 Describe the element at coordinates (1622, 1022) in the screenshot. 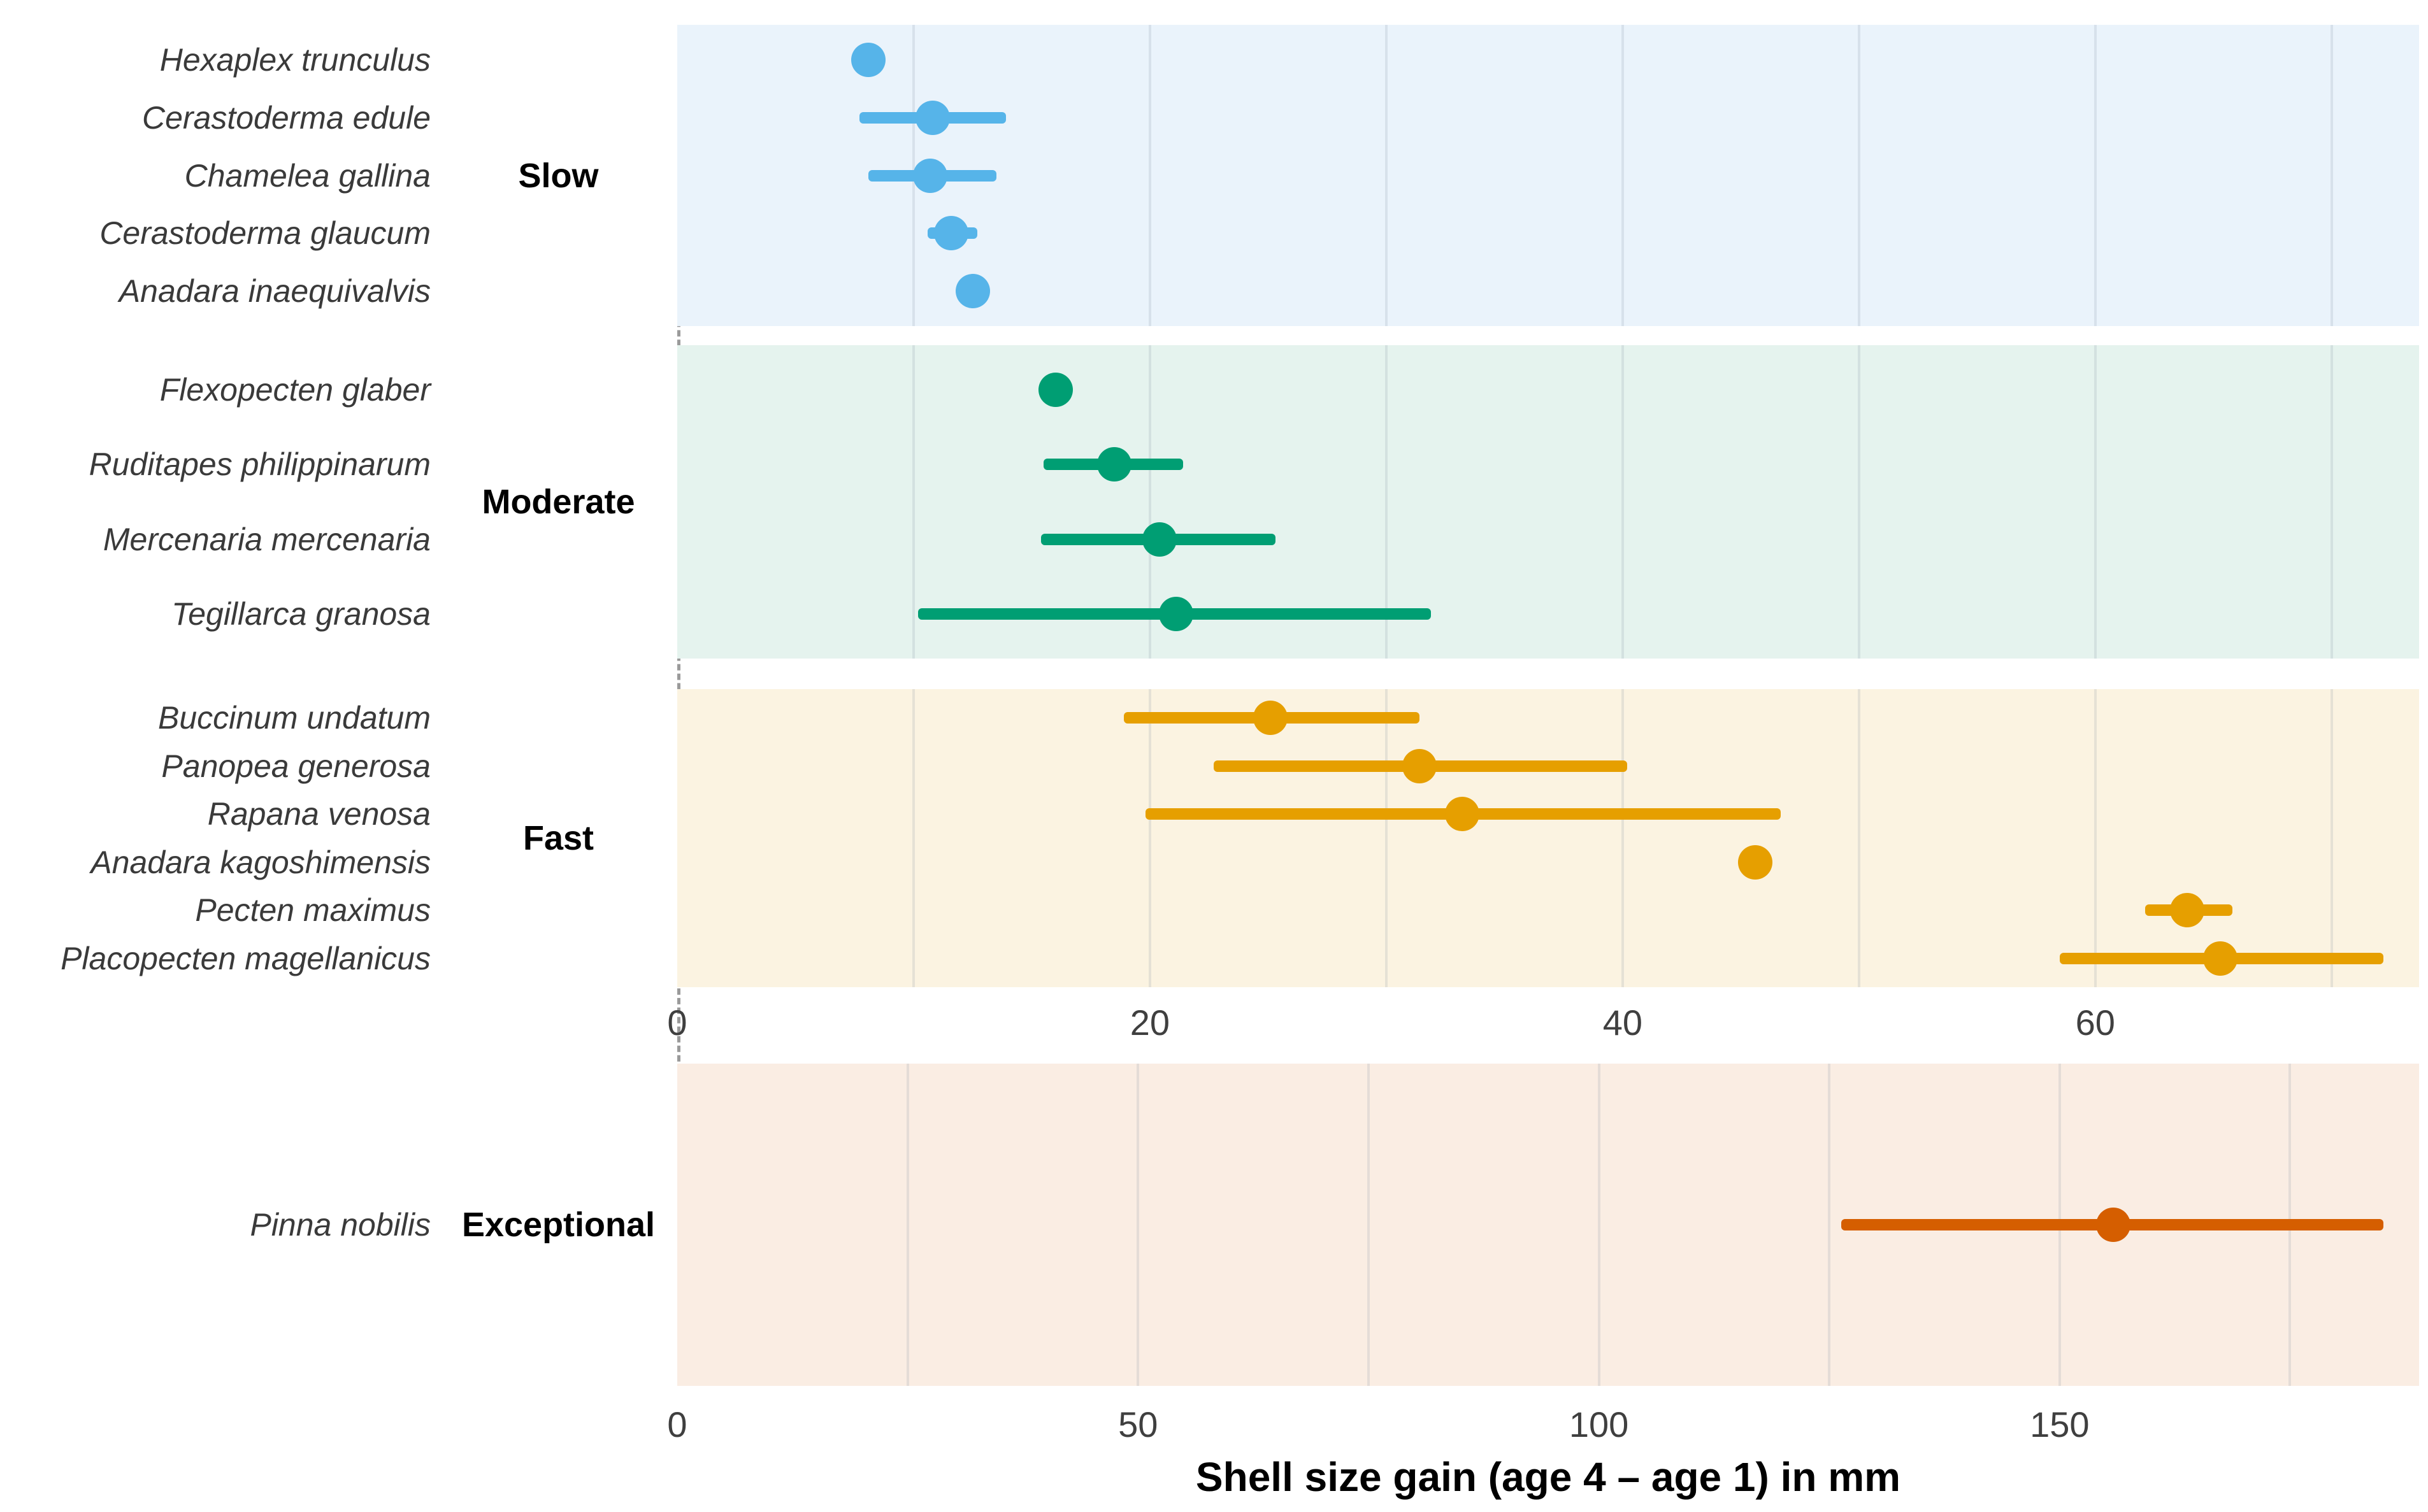

I see `x-tick-label: 40` at that location.